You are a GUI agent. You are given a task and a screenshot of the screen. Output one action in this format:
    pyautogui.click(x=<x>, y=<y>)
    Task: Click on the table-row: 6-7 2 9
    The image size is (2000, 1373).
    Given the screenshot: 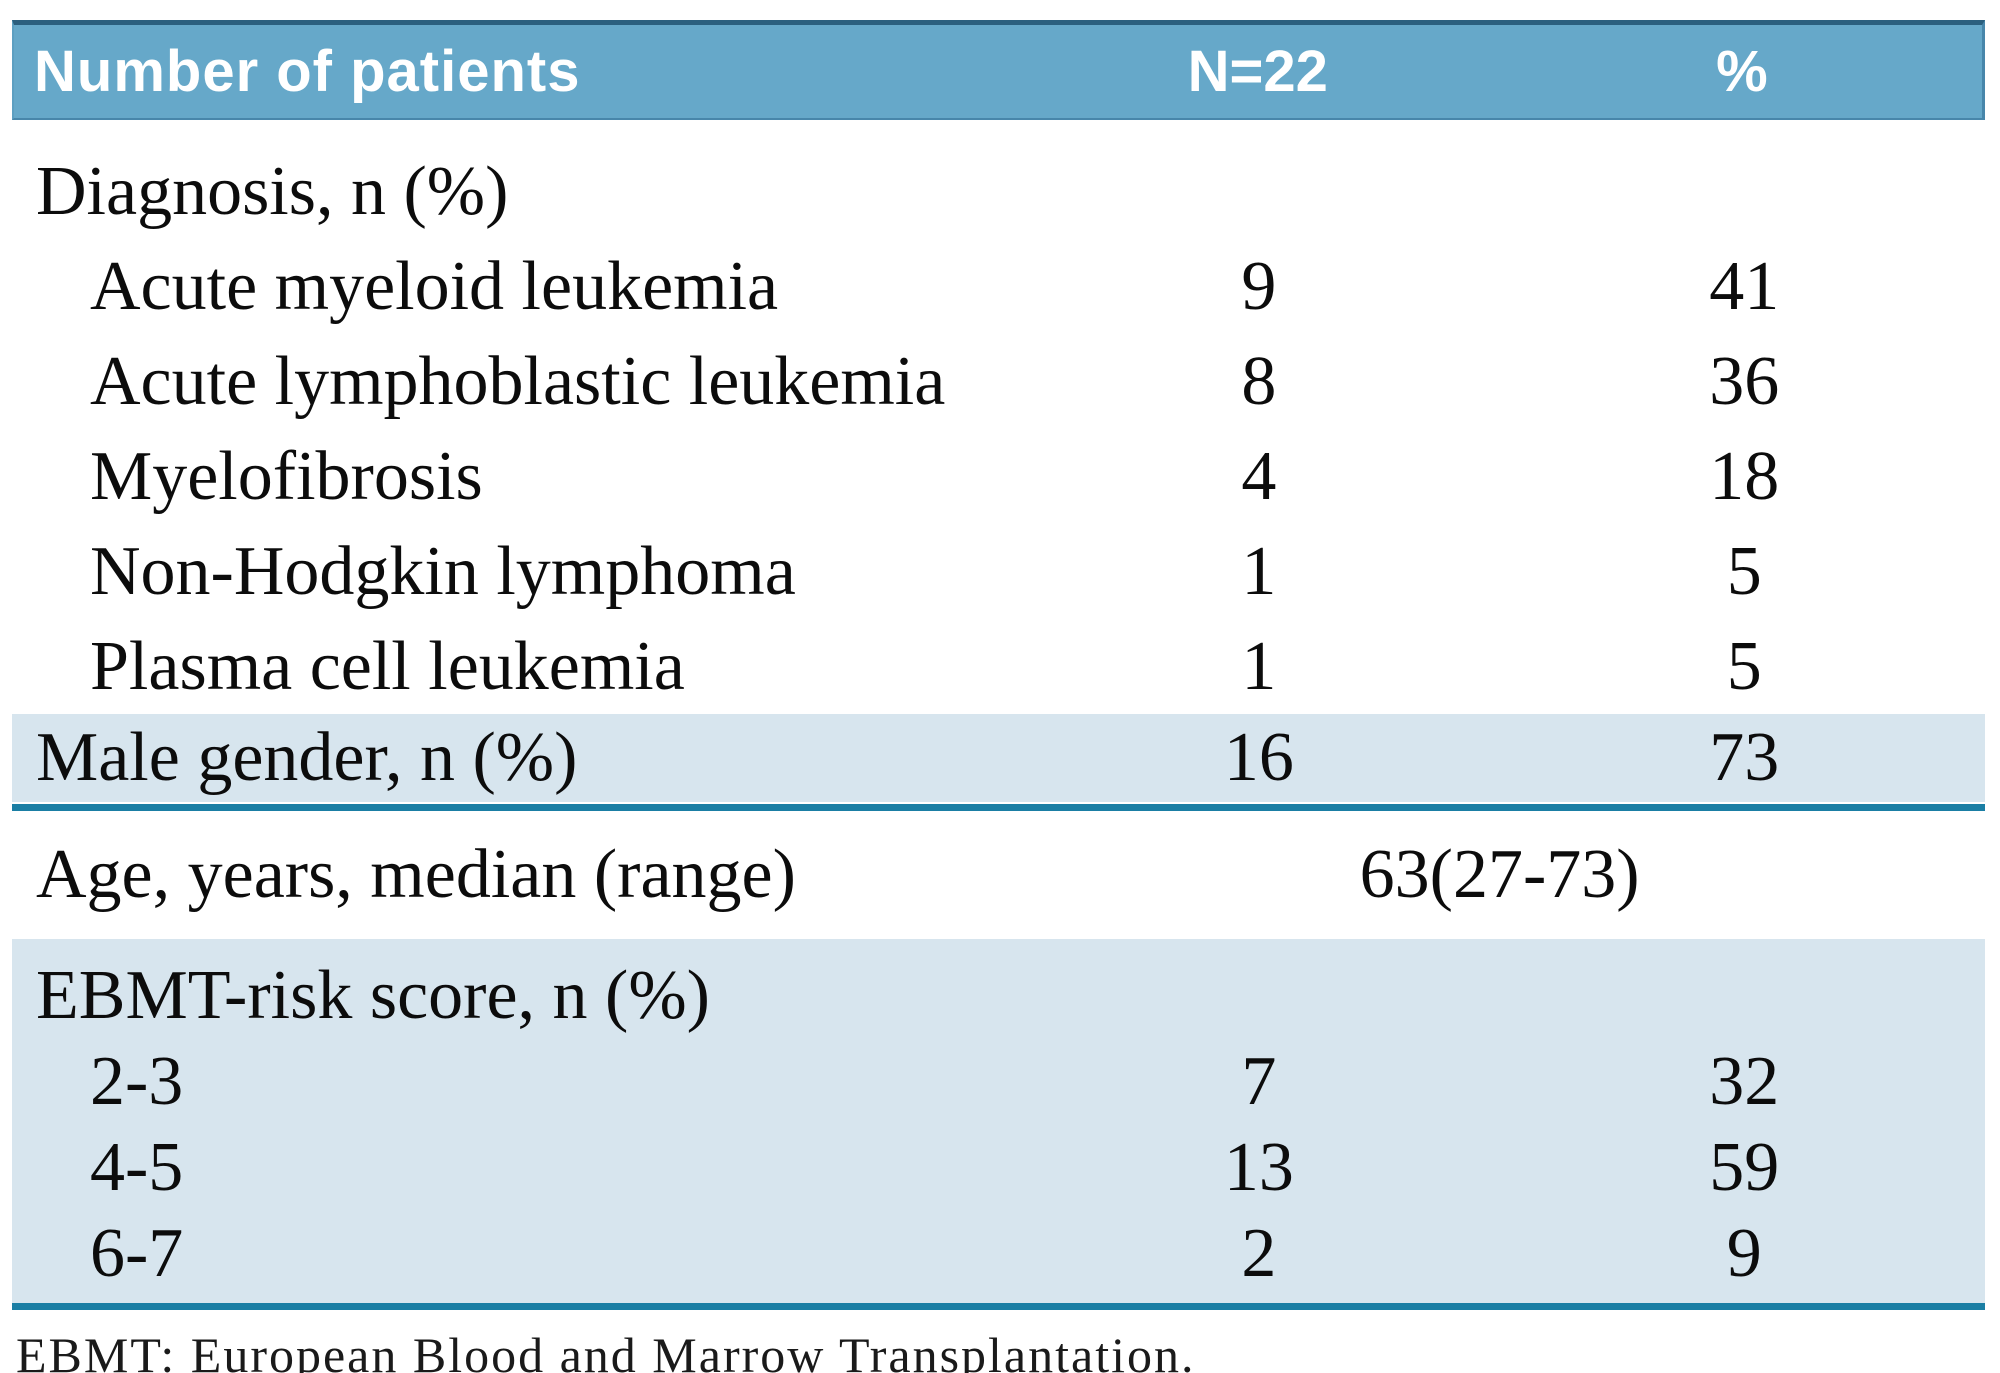 What is the action you would take?
    pyautogui.click(x=998, y=1254)
    